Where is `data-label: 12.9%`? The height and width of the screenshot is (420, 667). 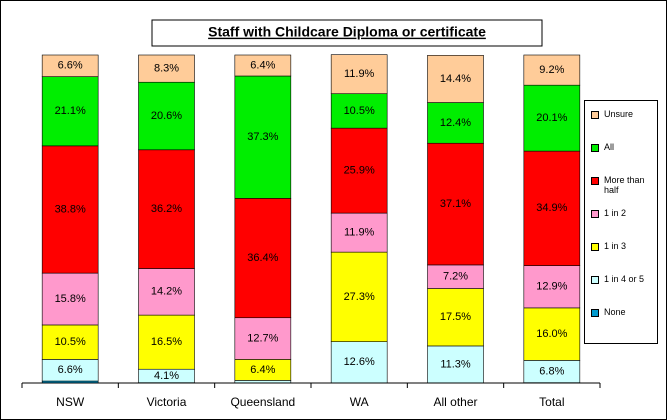 data-label: 12.9% is located at coordinates (551, 287).